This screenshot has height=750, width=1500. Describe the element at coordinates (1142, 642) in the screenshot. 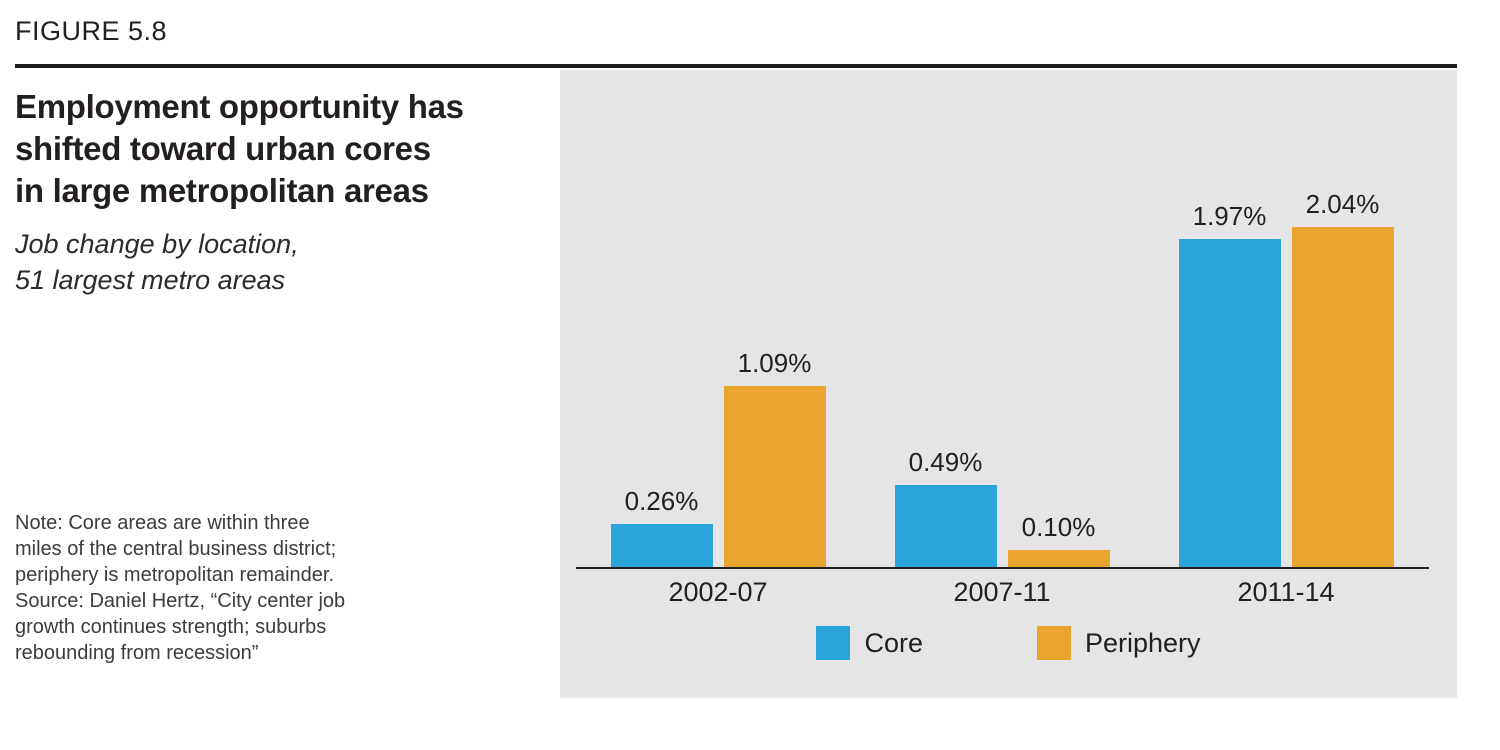

I see `legend-label: Periphery` at that location.